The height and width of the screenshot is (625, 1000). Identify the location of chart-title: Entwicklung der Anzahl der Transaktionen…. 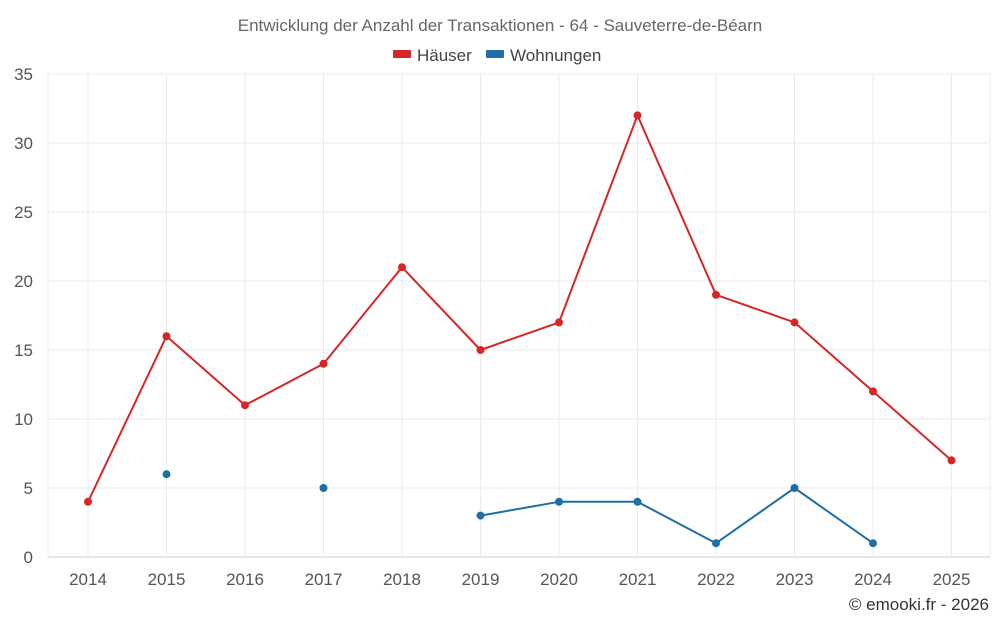
(500, 25).